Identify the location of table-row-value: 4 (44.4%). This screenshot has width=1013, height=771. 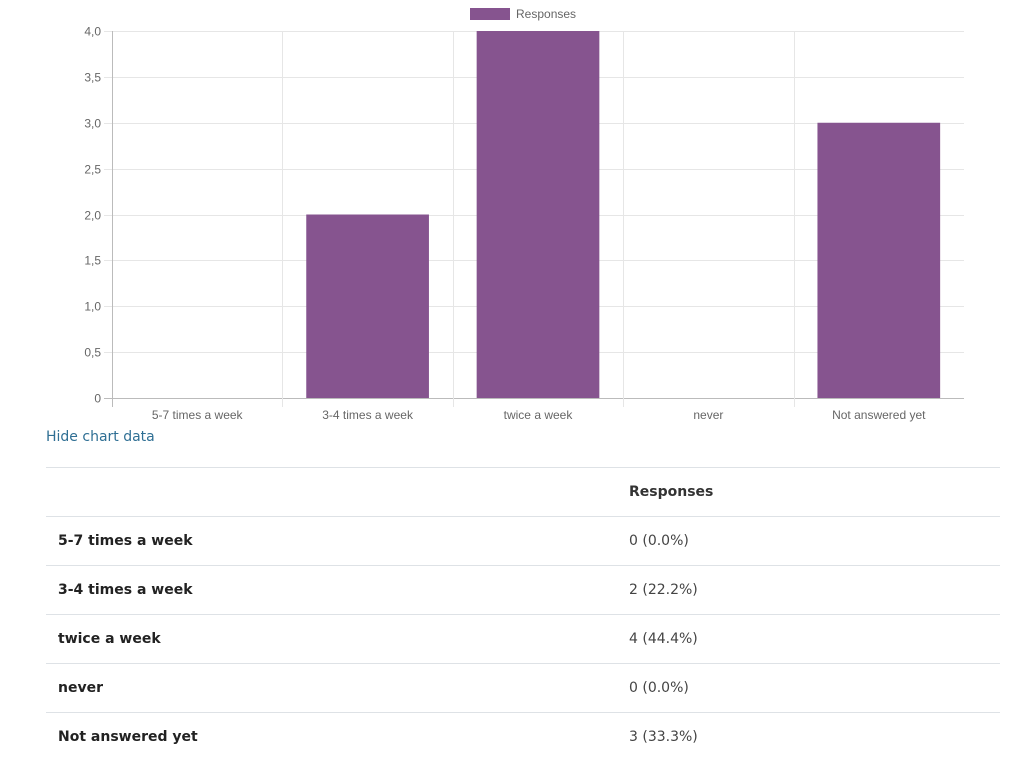
(808, 639).